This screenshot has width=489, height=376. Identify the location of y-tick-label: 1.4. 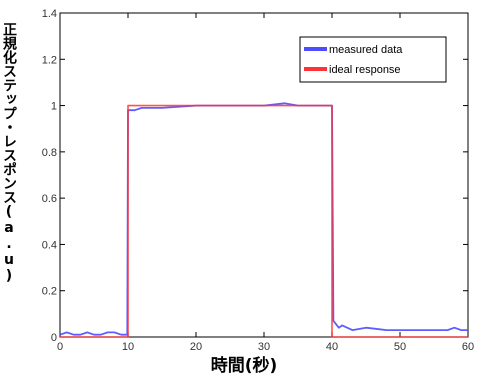
(49, 14).